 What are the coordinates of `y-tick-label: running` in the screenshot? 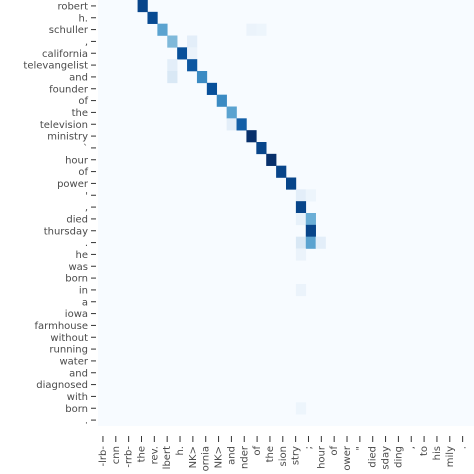 It's located at (68, 350).